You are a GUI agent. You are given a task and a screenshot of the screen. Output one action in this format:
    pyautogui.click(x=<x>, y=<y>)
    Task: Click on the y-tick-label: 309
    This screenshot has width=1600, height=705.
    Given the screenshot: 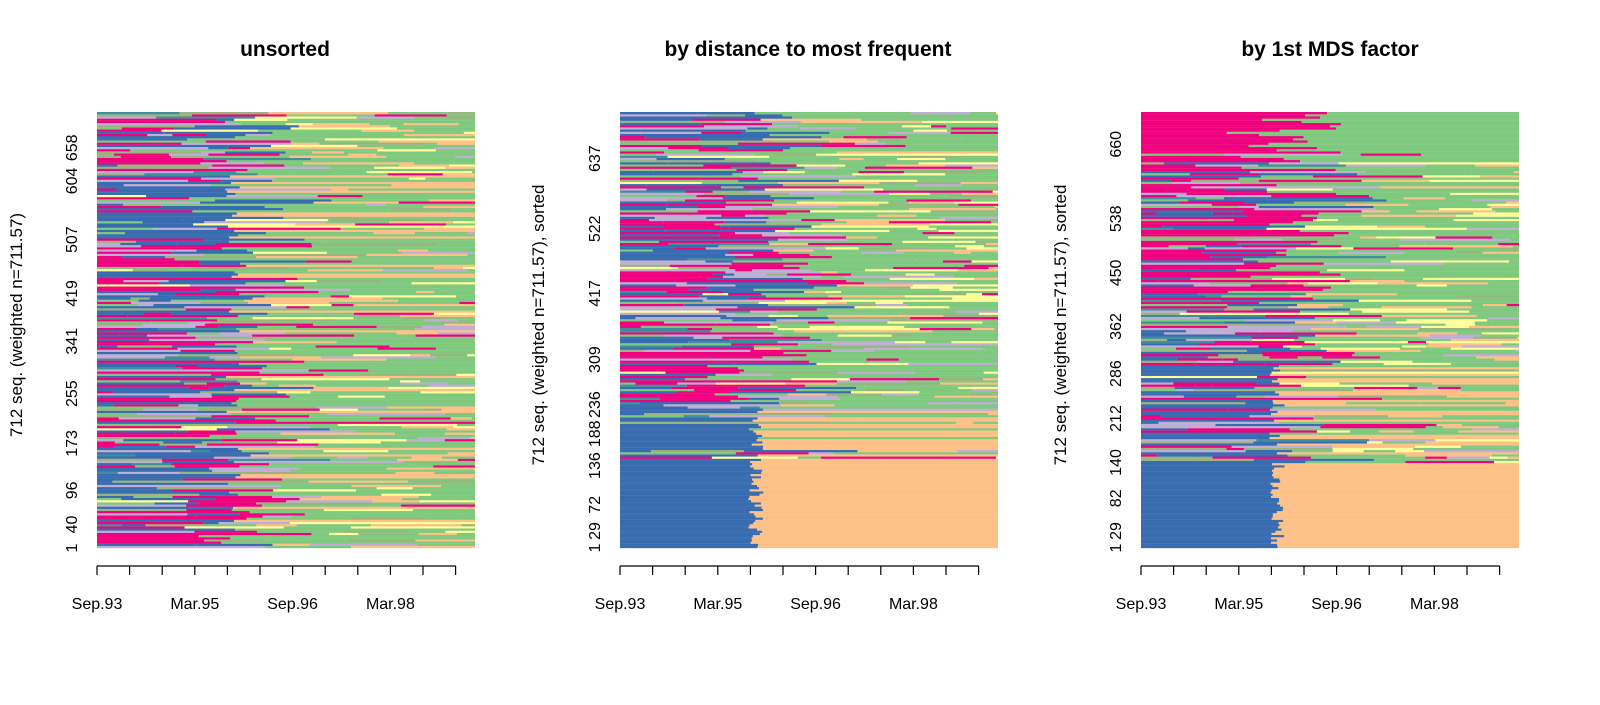 What is the action you would take?
    pyautogui.click(x=595, y=359)
    